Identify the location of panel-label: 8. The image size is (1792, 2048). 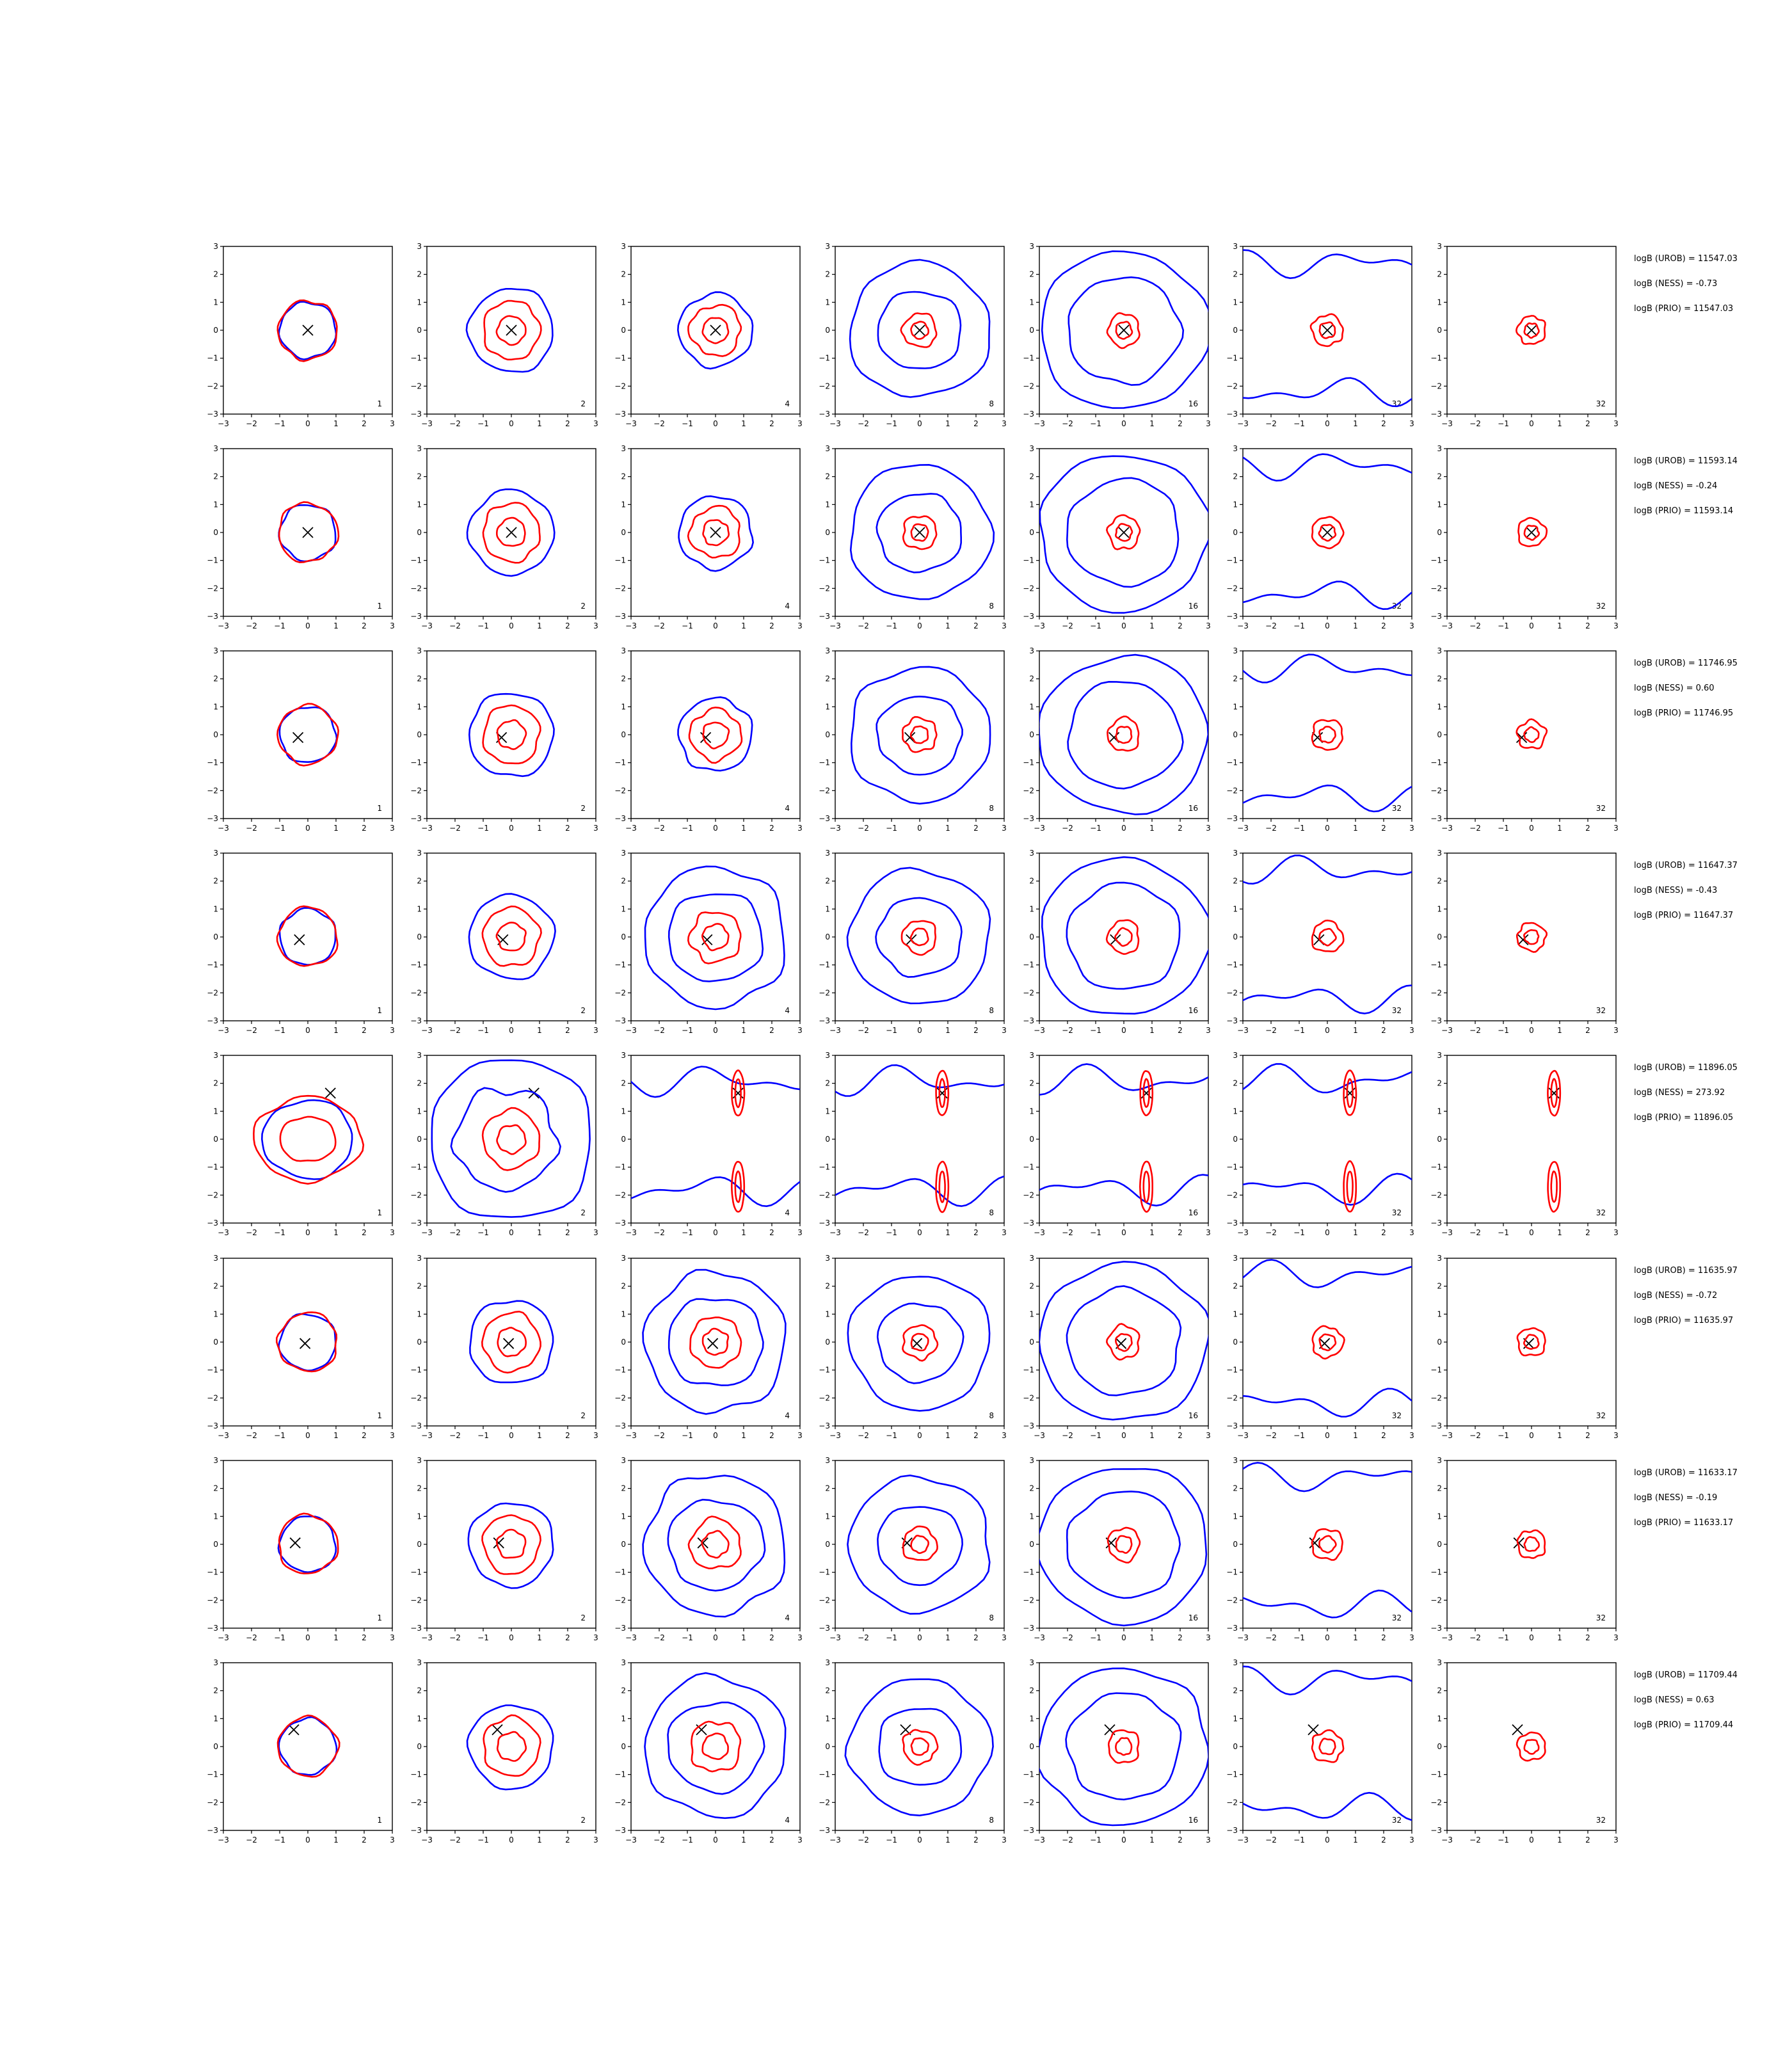
(991, 403).